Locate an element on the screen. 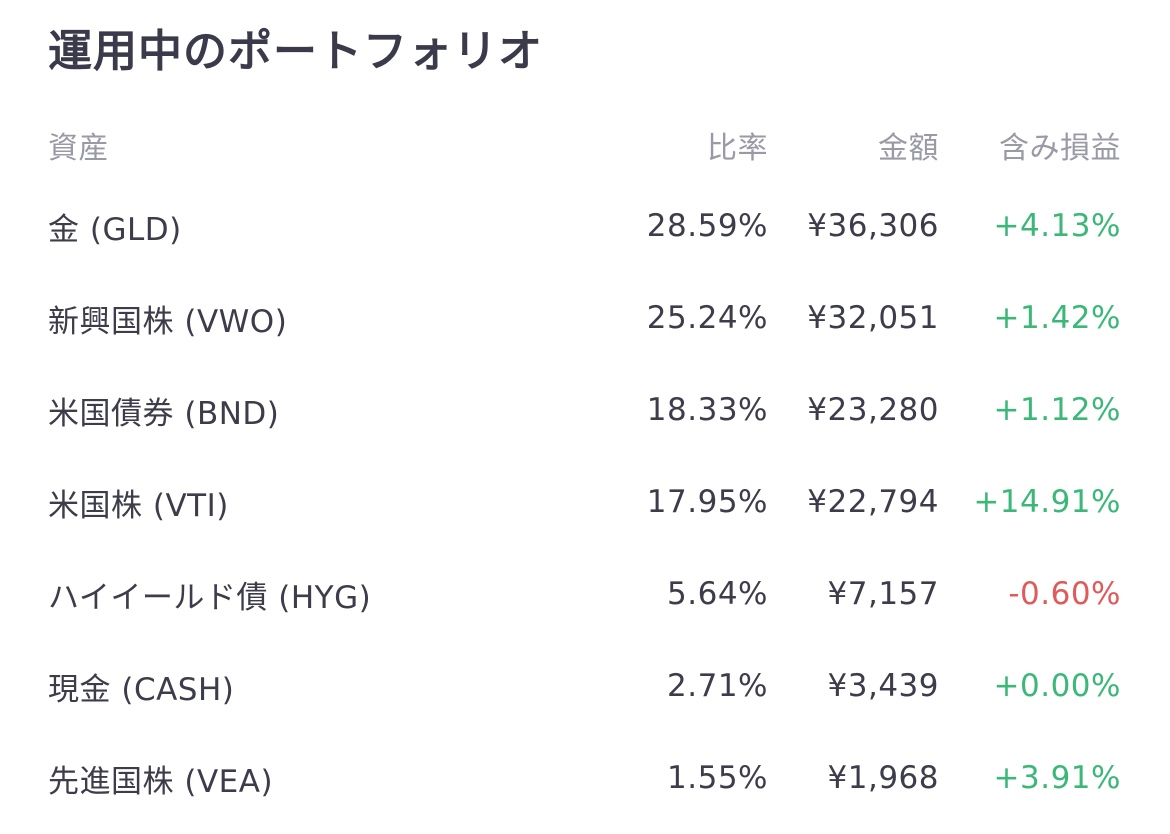  amount-value: ¥36,306 is located at coordinates (873, 226).